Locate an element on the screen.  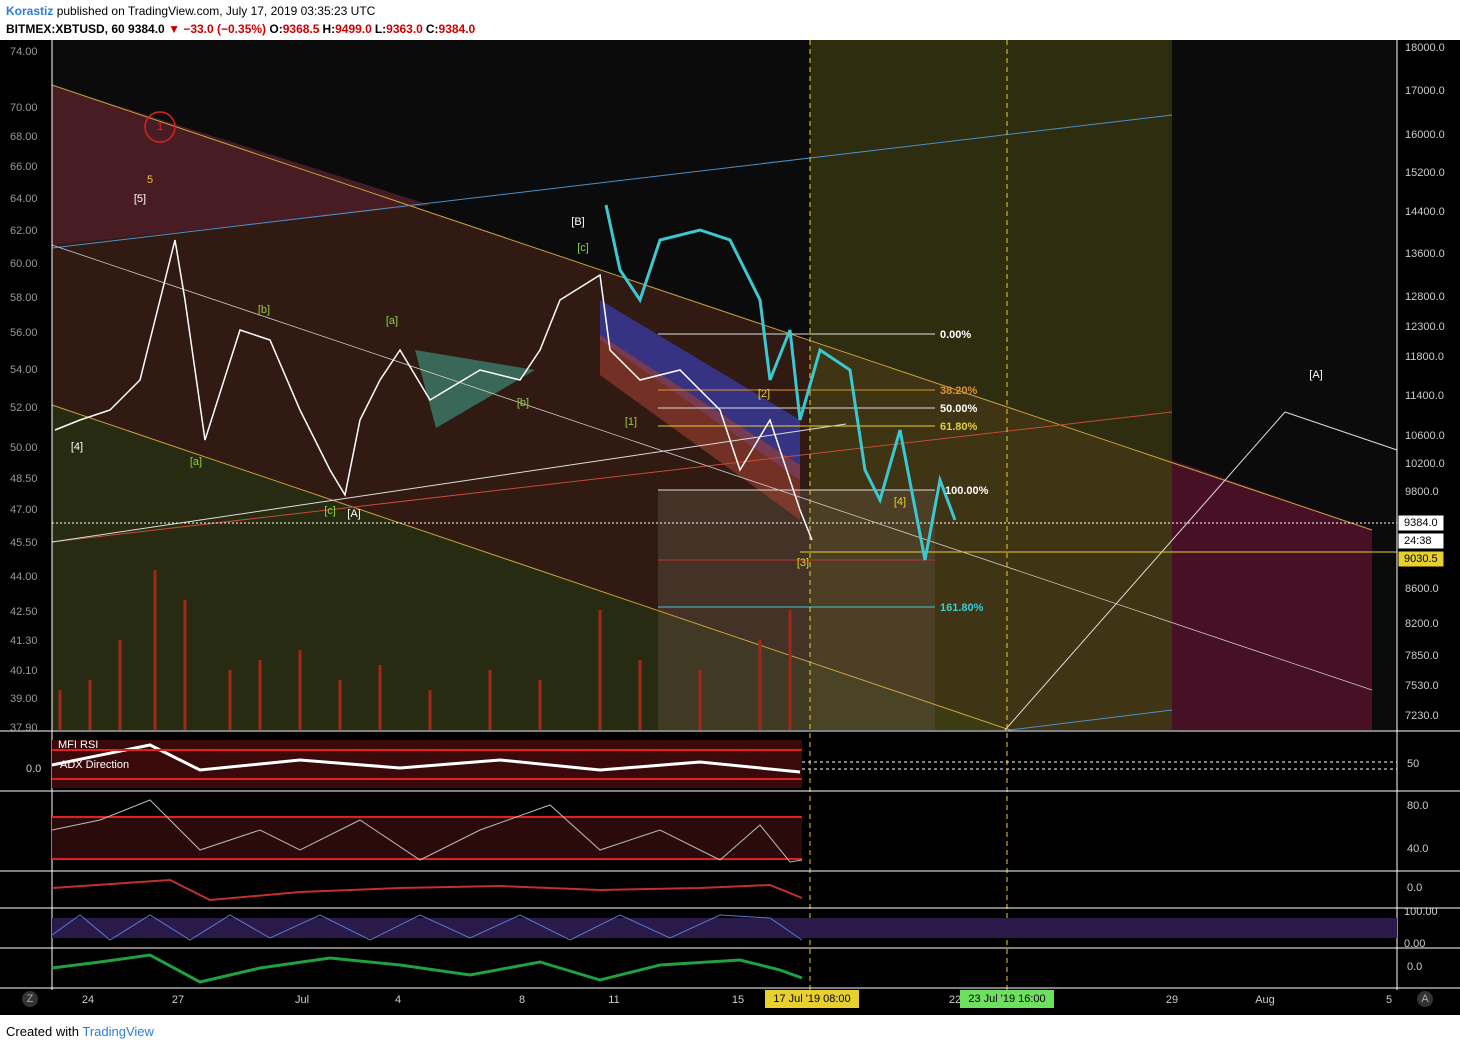
fib-label: 38.20% is located at coordinates (959, 391).